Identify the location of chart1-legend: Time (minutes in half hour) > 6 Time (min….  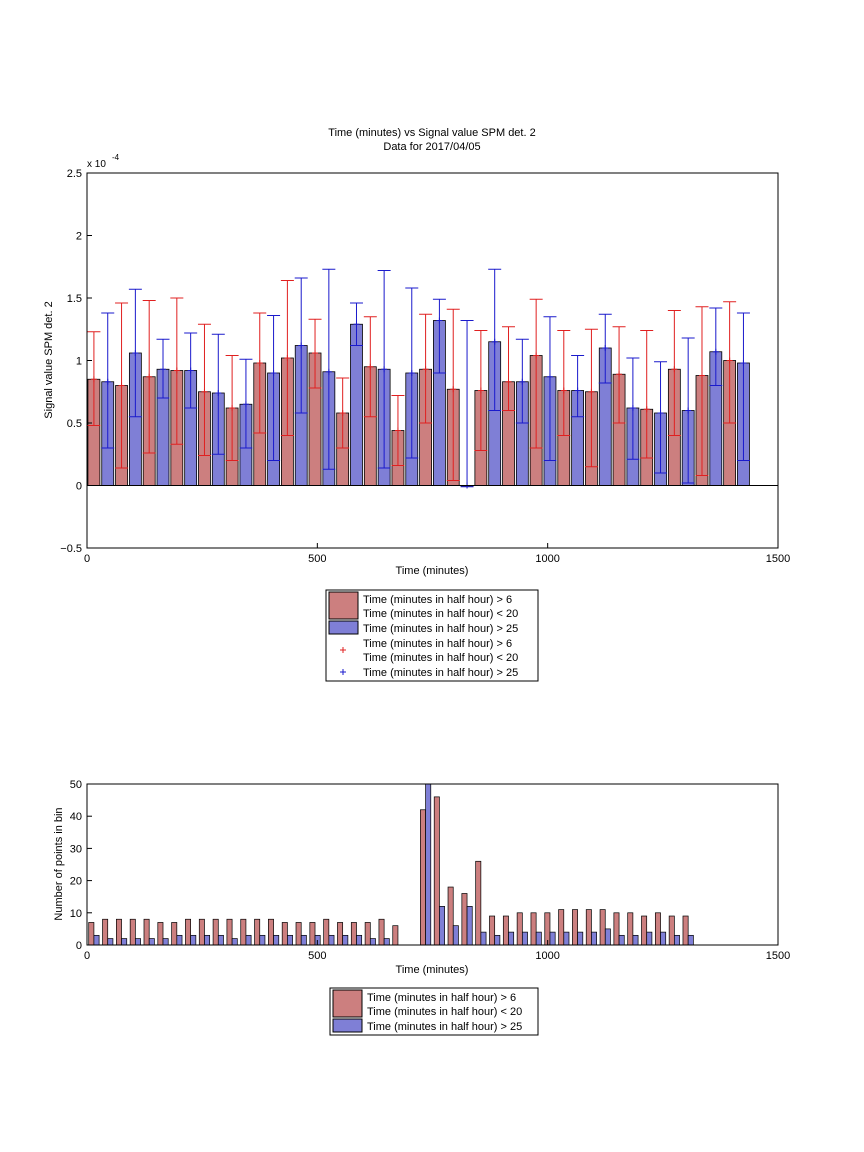
(432, 635).